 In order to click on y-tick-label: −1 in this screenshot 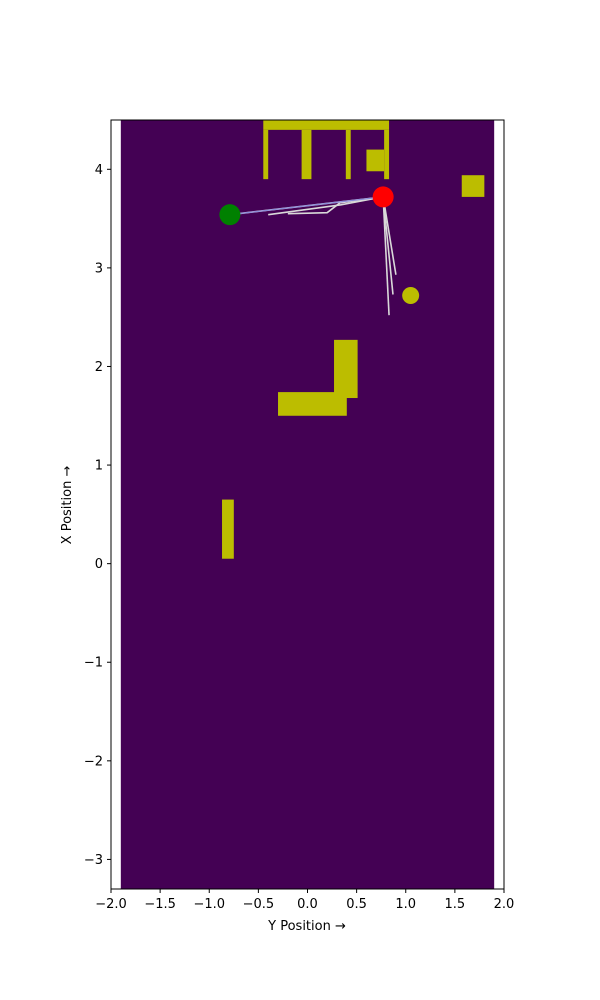, I will do `click(93, 663)`.